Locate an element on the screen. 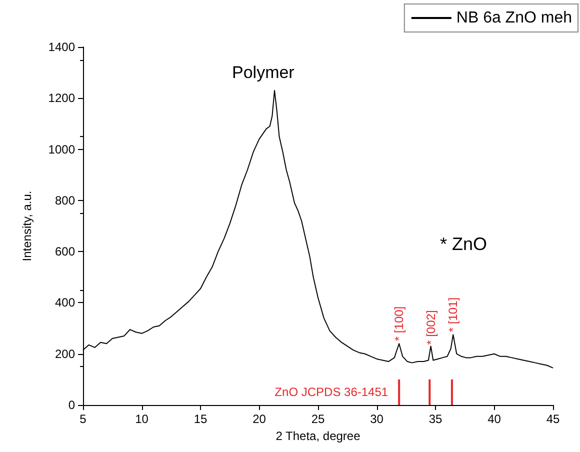  x-tick-label: 20 is located at coordinates (259, 419).